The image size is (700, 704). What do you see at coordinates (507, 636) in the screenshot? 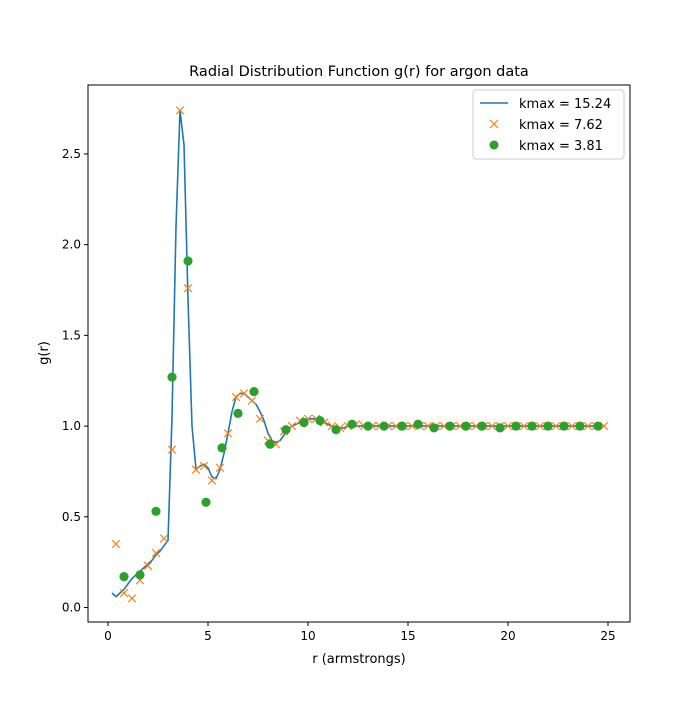
I see `x-tick-label: 20` at bounding box center [507, 636].